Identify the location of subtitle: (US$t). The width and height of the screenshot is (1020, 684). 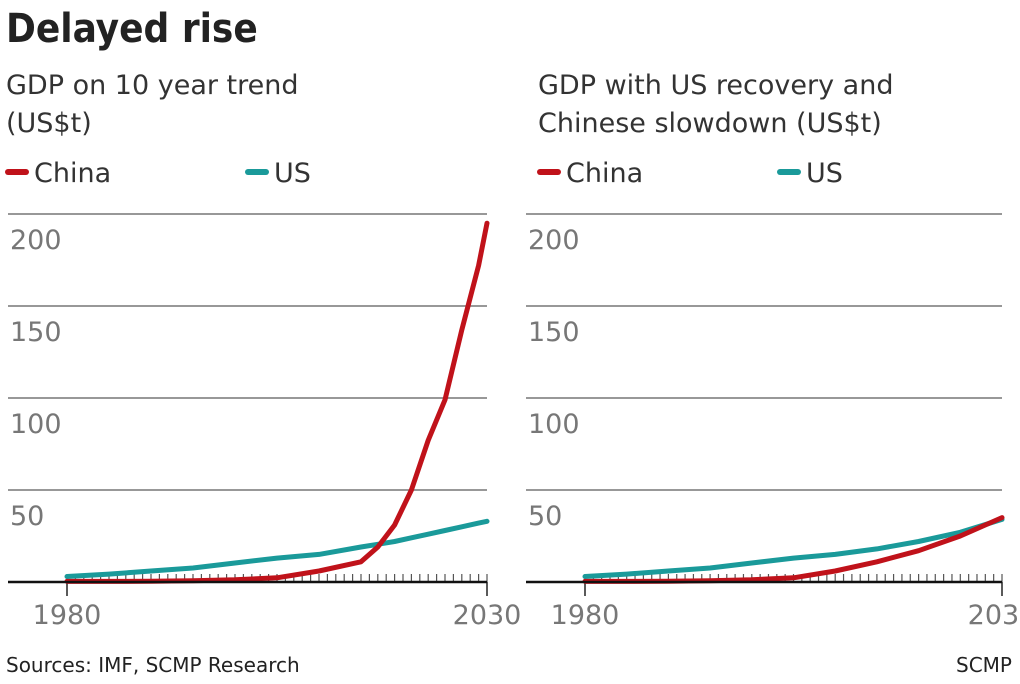
(49, 123).